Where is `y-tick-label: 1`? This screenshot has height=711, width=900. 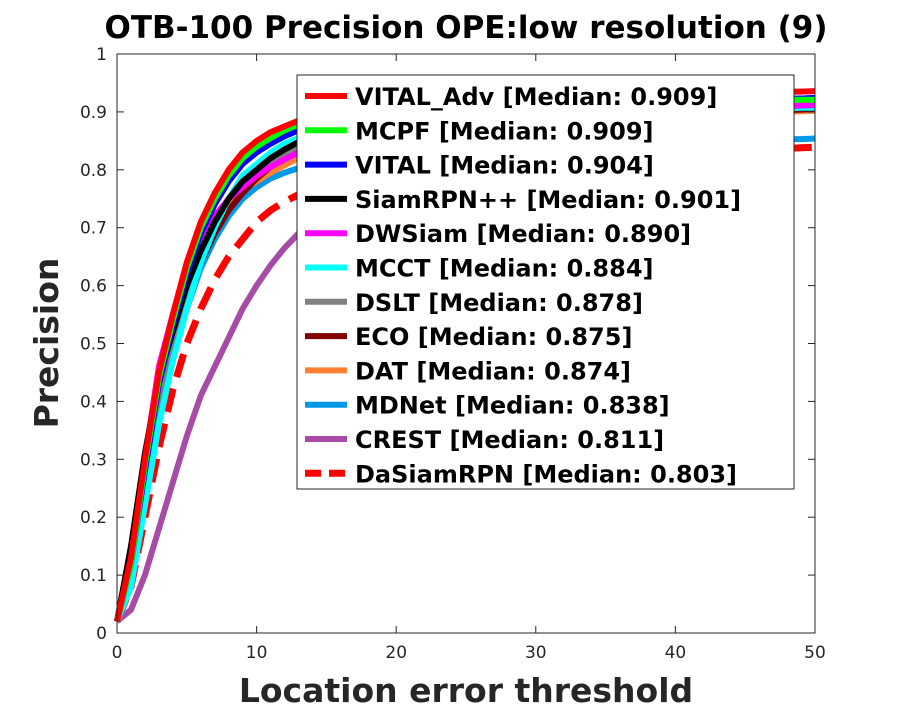
y-tick-label: 1 is located at coordinates (101, 55).